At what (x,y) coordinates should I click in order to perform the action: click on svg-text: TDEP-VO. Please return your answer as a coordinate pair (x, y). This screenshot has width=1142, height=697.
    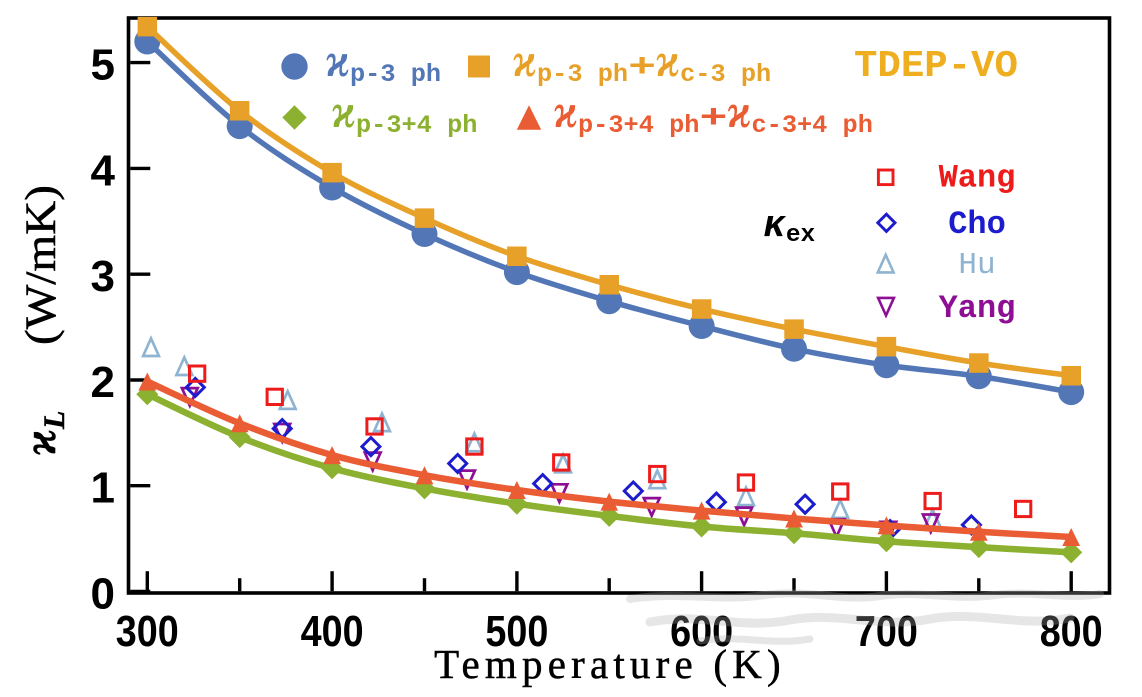
    Looking at the image, I should click on (936, 66).